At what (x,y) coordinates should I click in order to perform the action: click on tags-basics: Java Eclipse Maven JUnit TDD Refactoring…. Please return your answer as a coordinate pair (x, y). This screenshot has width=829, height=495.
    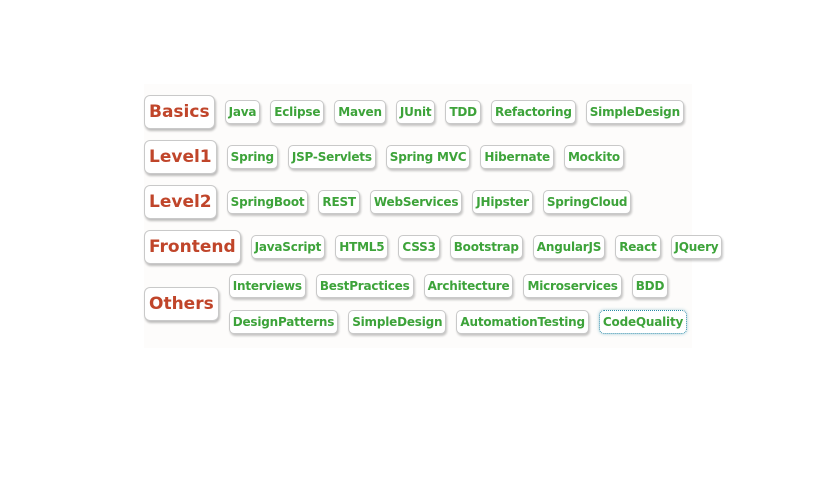
    Looking at the image, I should click on (459, 112).